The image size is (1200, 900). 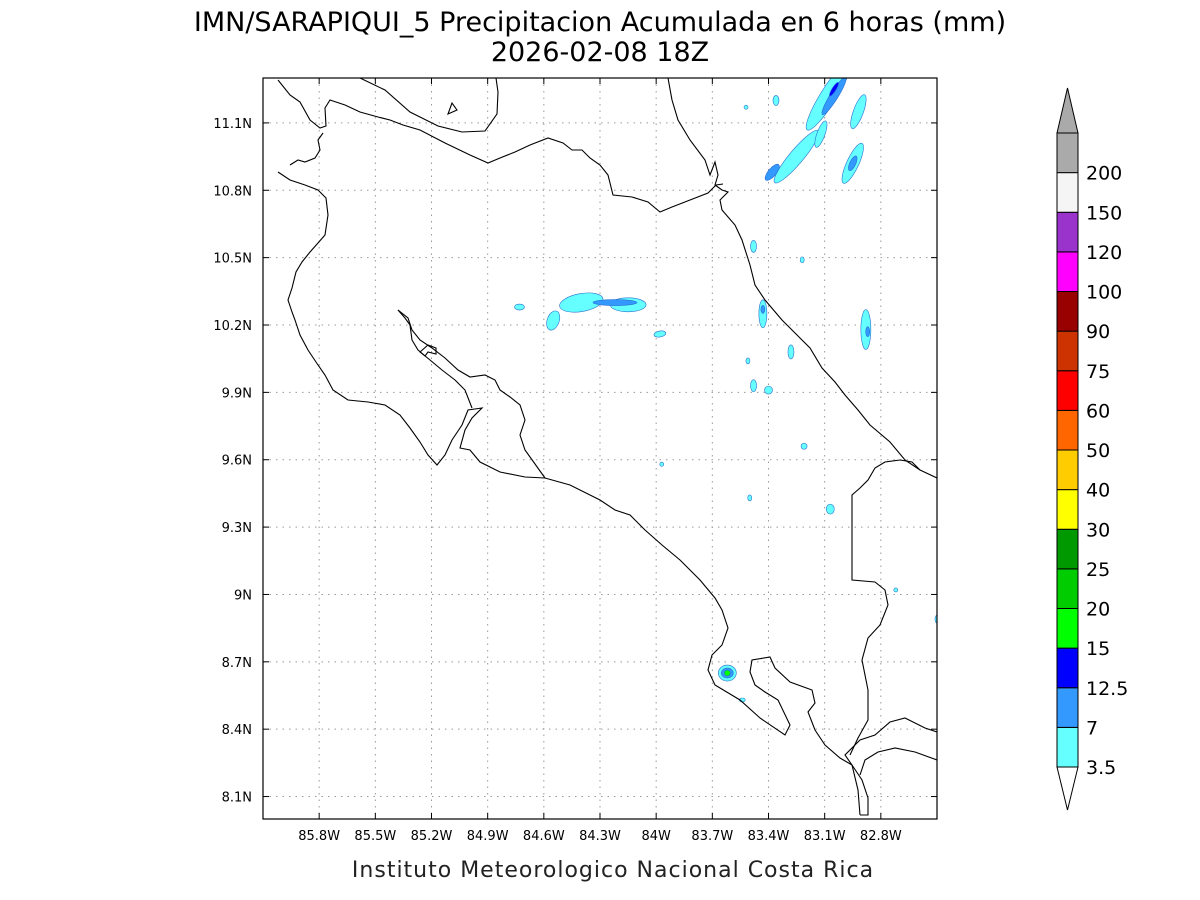 What do you see at coordinates (1107, 689) in the screenshot?
I see `colorbar-label: 12.5` at bounding box center [1107, 689].